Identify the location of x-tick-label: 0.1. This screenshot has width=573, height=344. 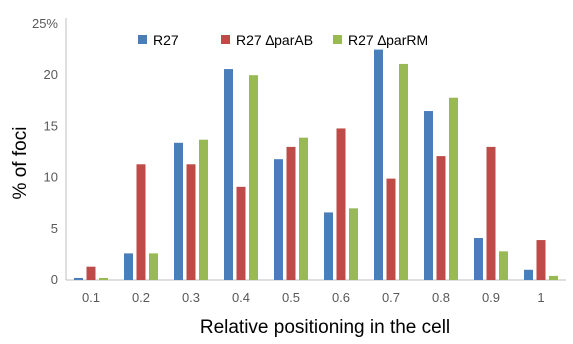
(91, 297).